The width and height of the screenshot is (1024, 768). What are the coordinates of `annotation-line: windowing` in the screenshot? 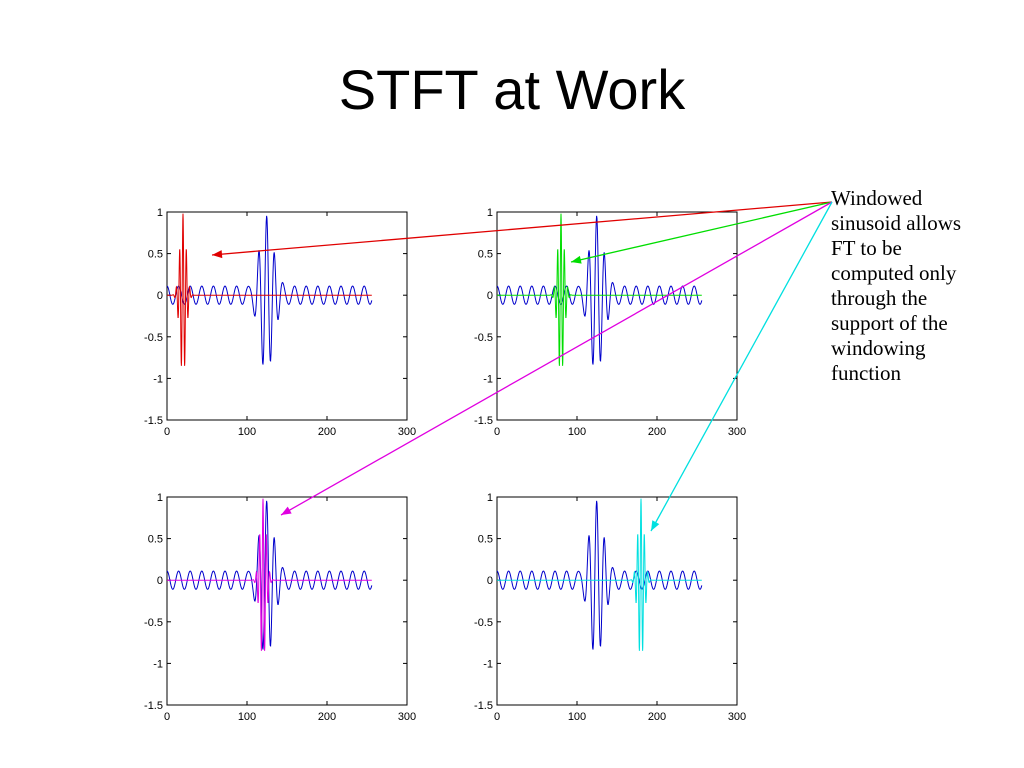 It's located at (878, 348).